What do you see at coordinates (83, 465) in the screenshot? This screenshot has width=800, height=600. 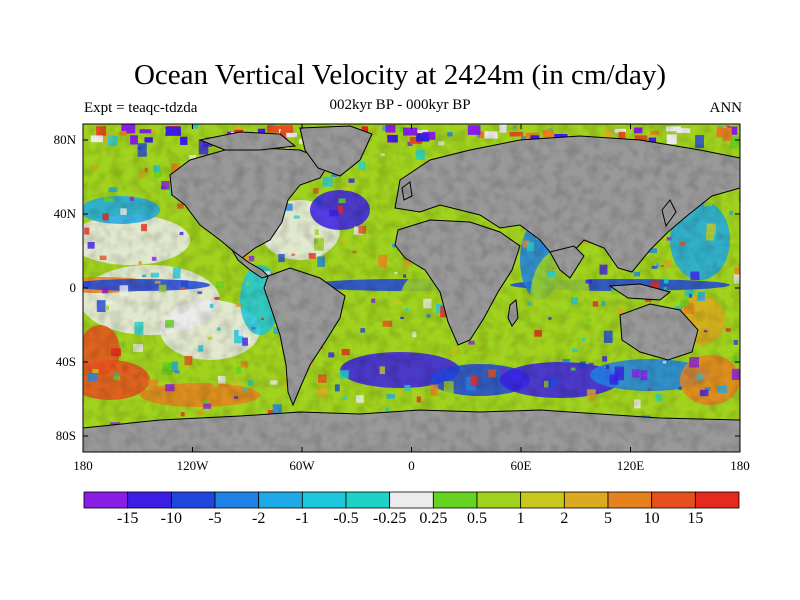 I see `lon-tick-label: 180` at bounding box center [83, 465].